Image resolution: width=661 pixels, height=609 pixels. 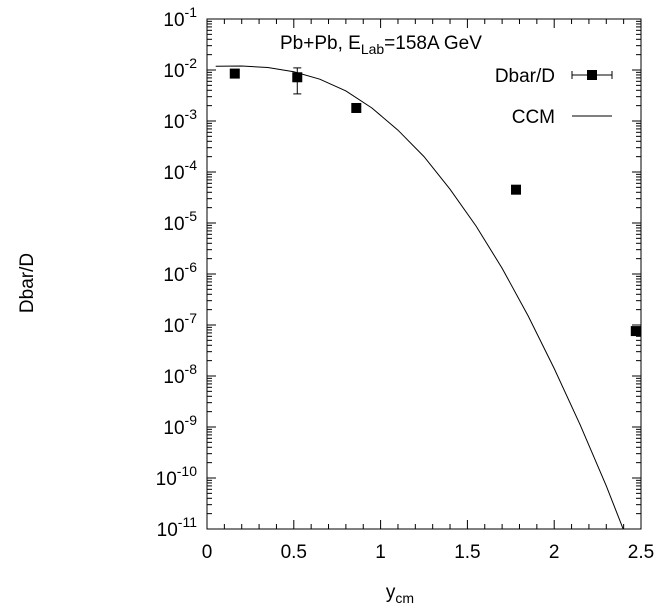 What do you see at coordinates (180, 221) in the screenshot?
I see `y-tick-label: 10⁻⁵` at bounding box center [180, 221].